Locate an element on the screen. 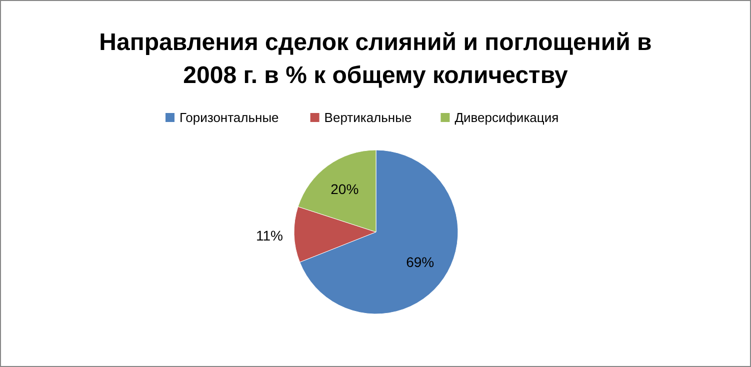 Image resolution: width=751 pixels, height=367 pixels. legend-label: Вертикальные is located at coordinates (368, 117).